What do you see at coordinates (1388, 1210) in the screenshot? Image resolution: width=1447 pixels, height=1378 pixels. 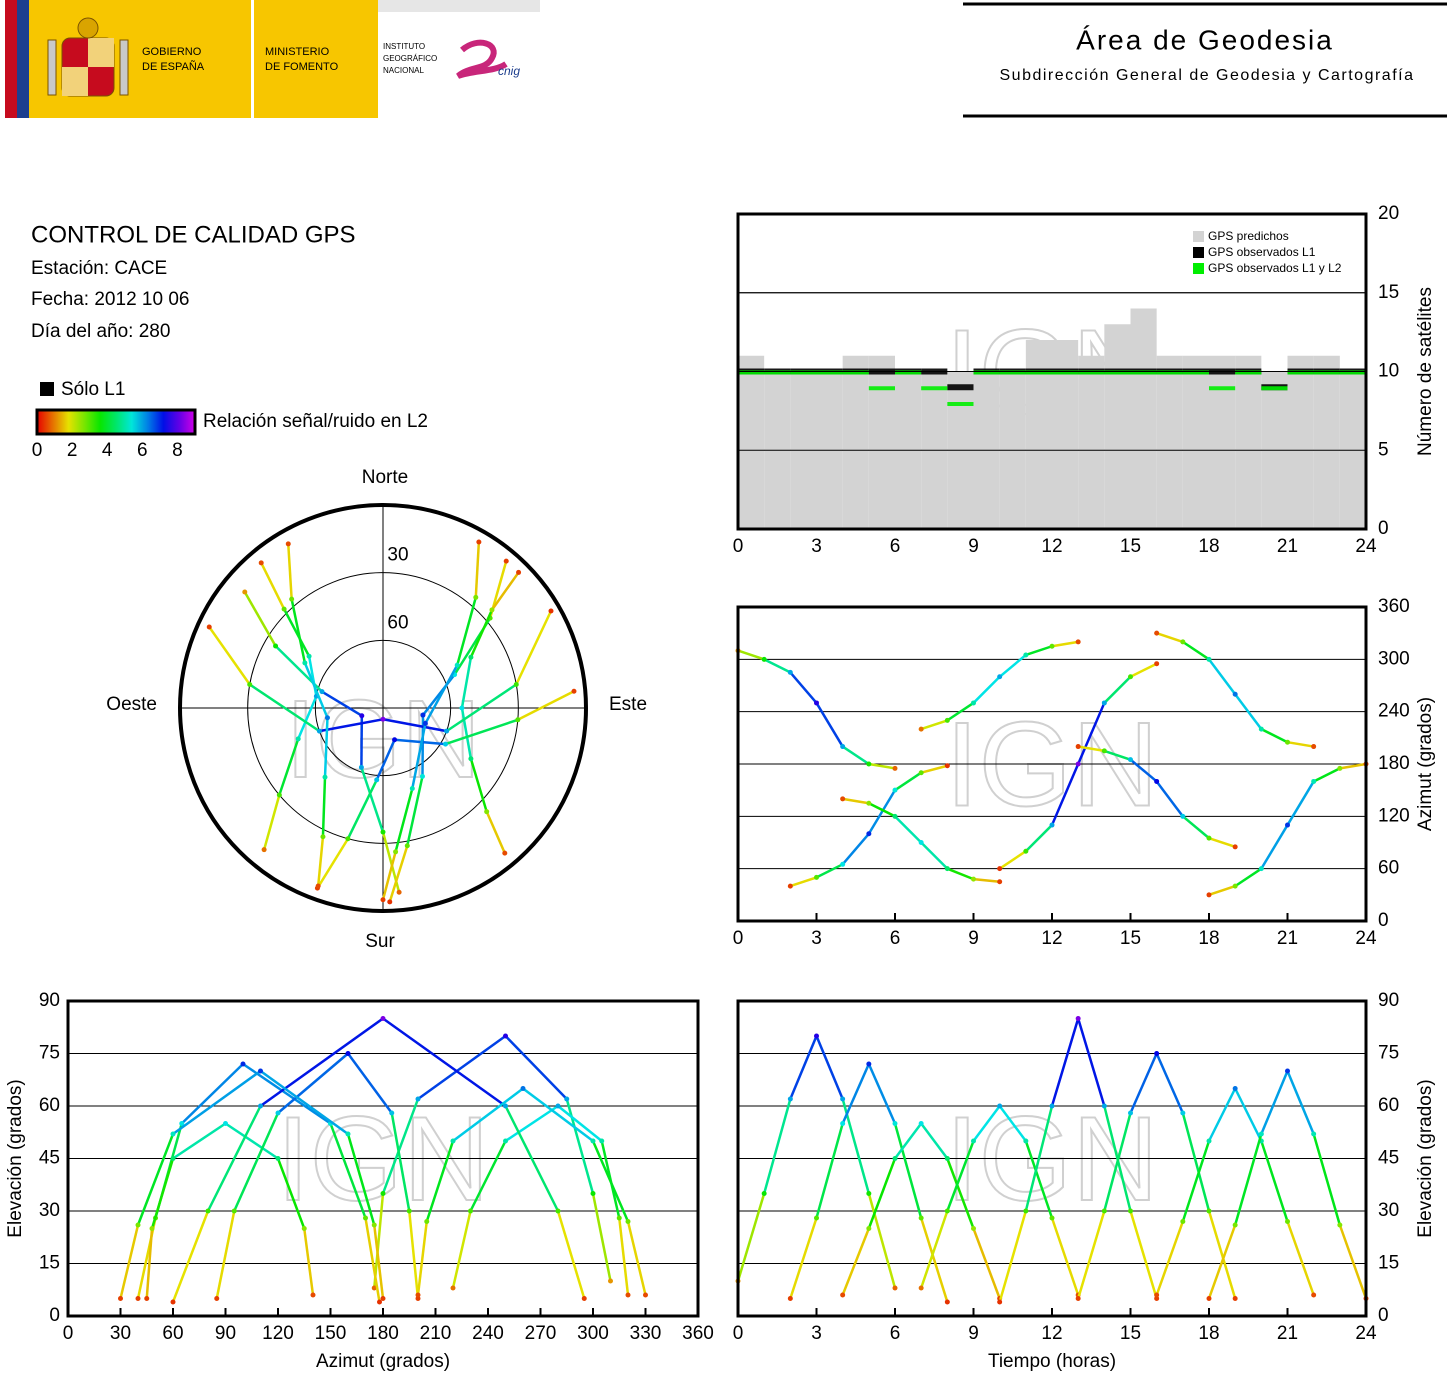 I see `y-tick-label: 30` at bounding box center [1388, 1210].